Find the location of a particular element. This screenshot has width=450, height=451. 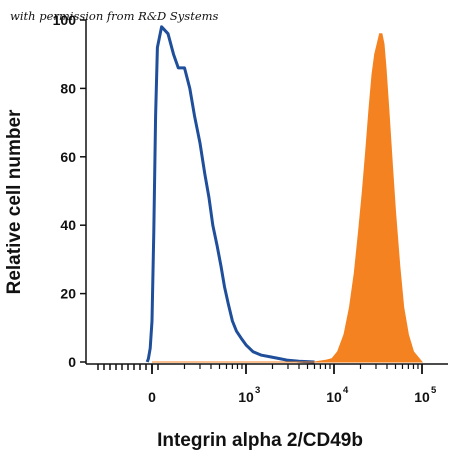

x-tick-exponent: 5 is located at coordinates (434, 390).